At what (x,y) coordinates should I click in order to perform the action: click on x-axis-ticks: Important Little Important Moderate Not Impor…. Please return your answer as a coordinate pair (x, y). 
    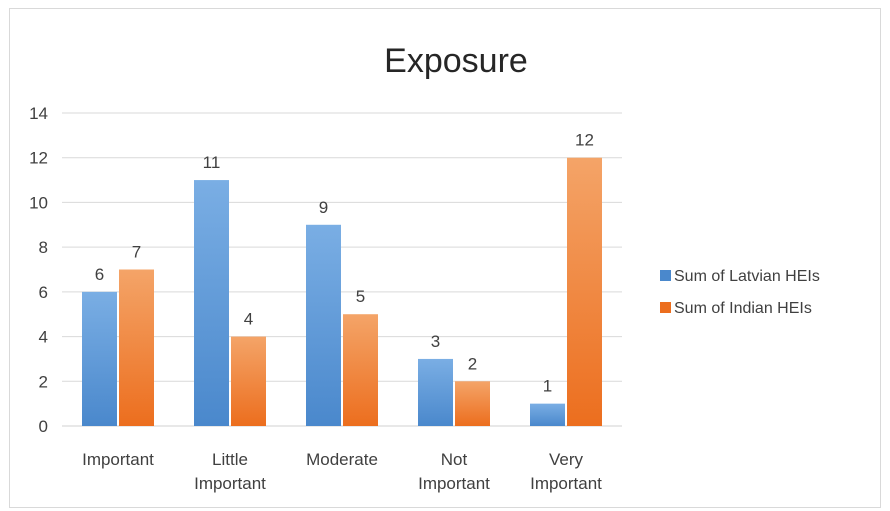
    Looking at the image, I should click on (342, 471).